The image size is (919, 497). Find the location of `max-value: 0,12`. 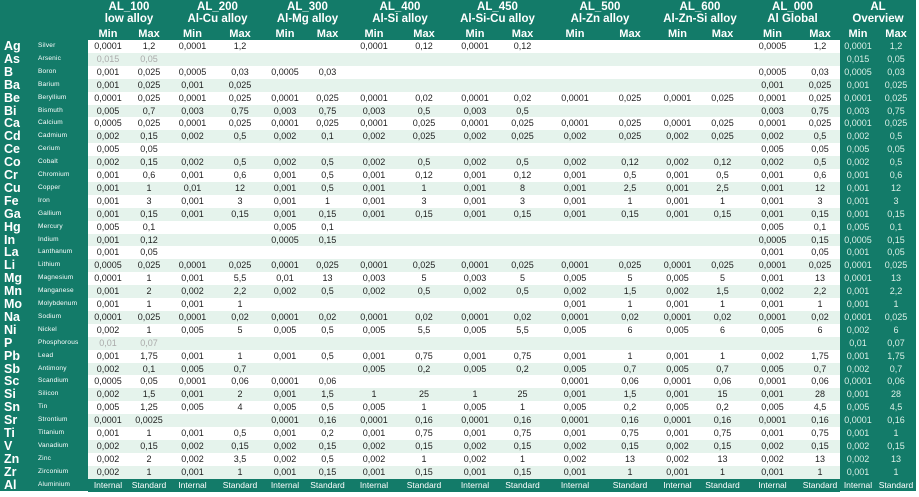

max-value: 0,12 is located at coordinates (522, 46).